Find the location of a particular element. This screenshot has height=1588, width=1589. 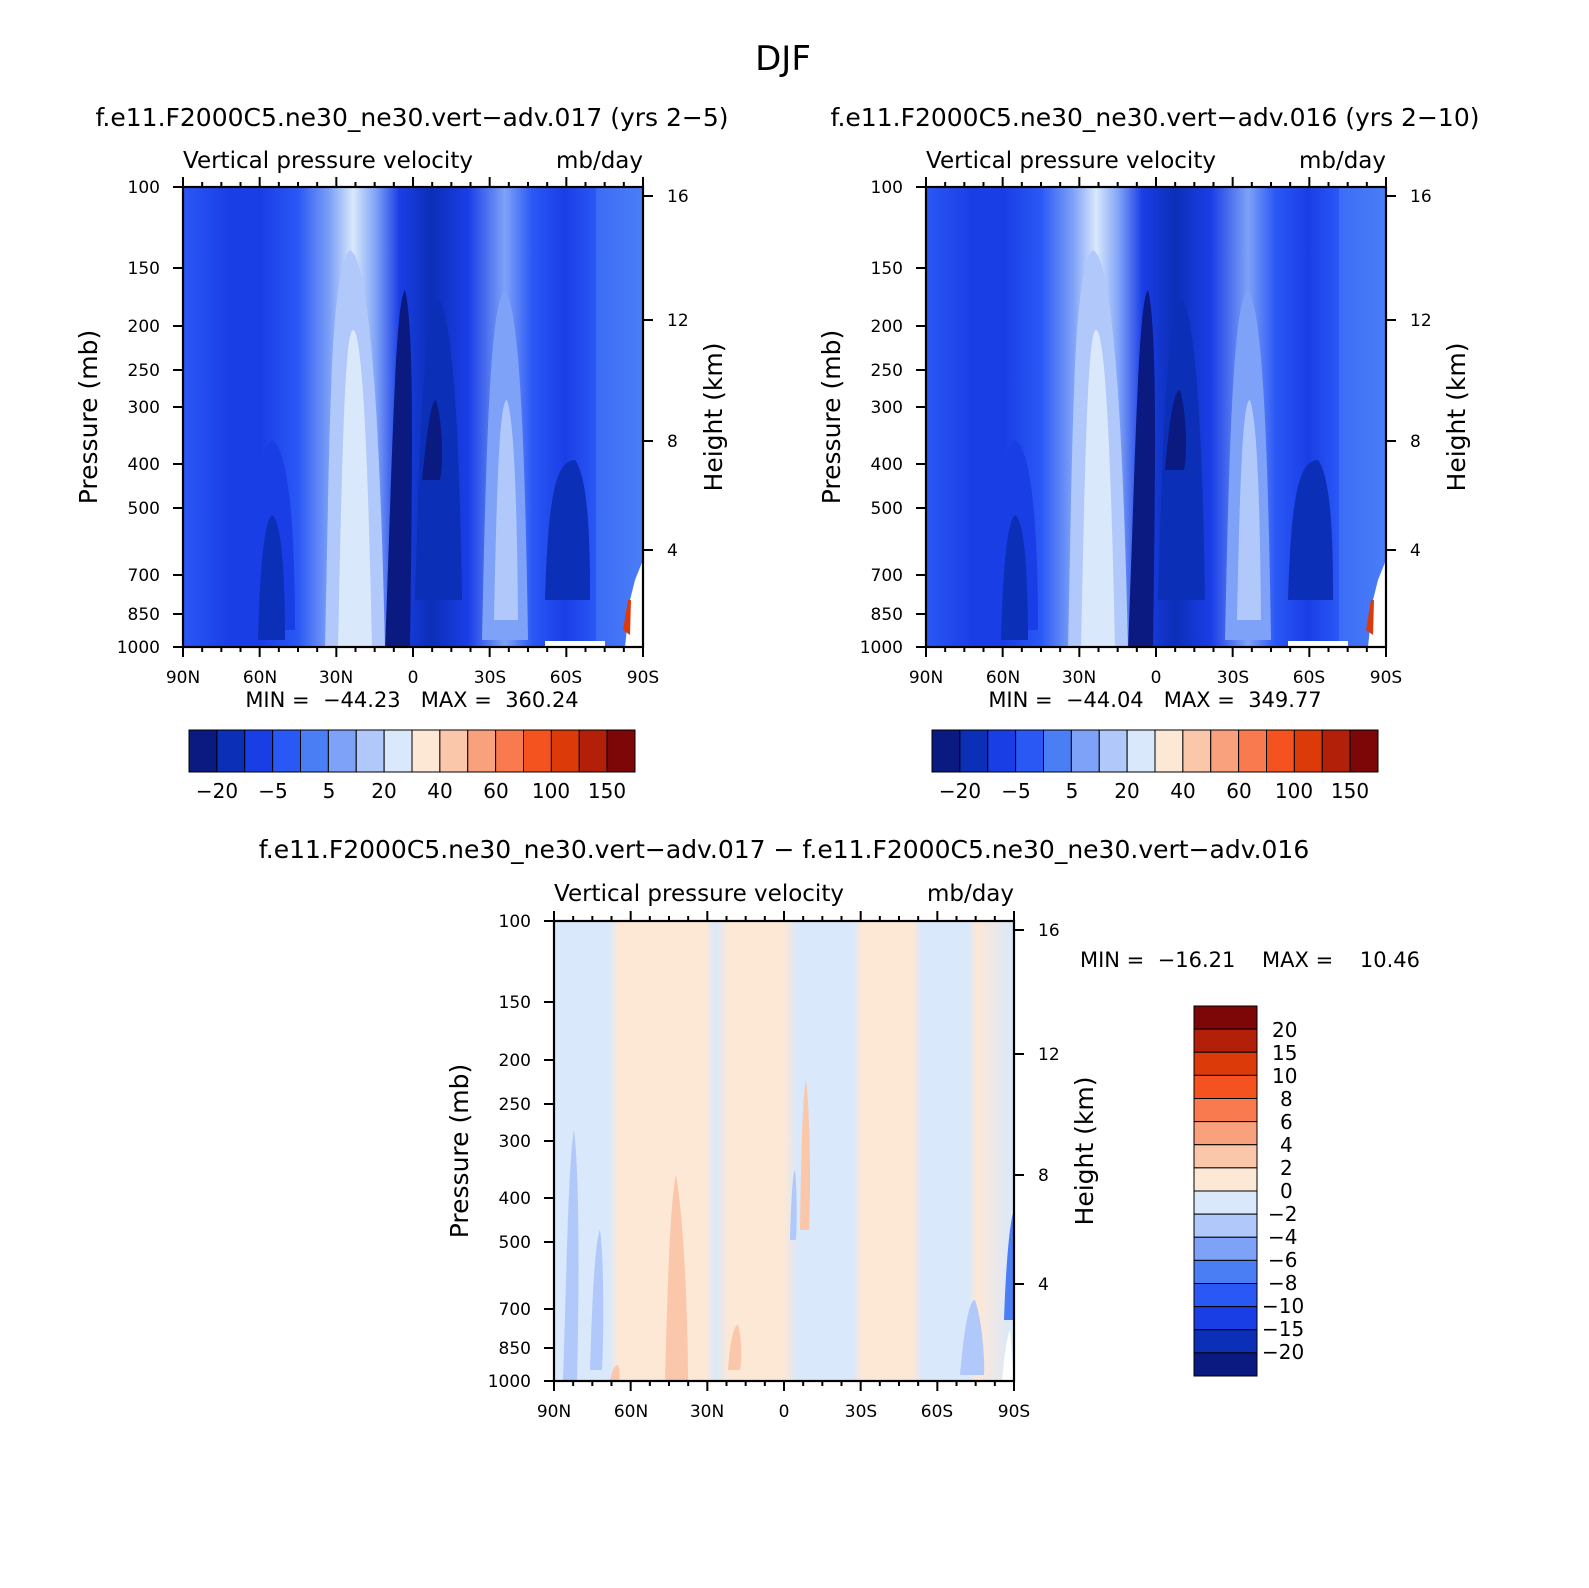

colorbar-label: −6 is located at coordinates (1282, 1260).